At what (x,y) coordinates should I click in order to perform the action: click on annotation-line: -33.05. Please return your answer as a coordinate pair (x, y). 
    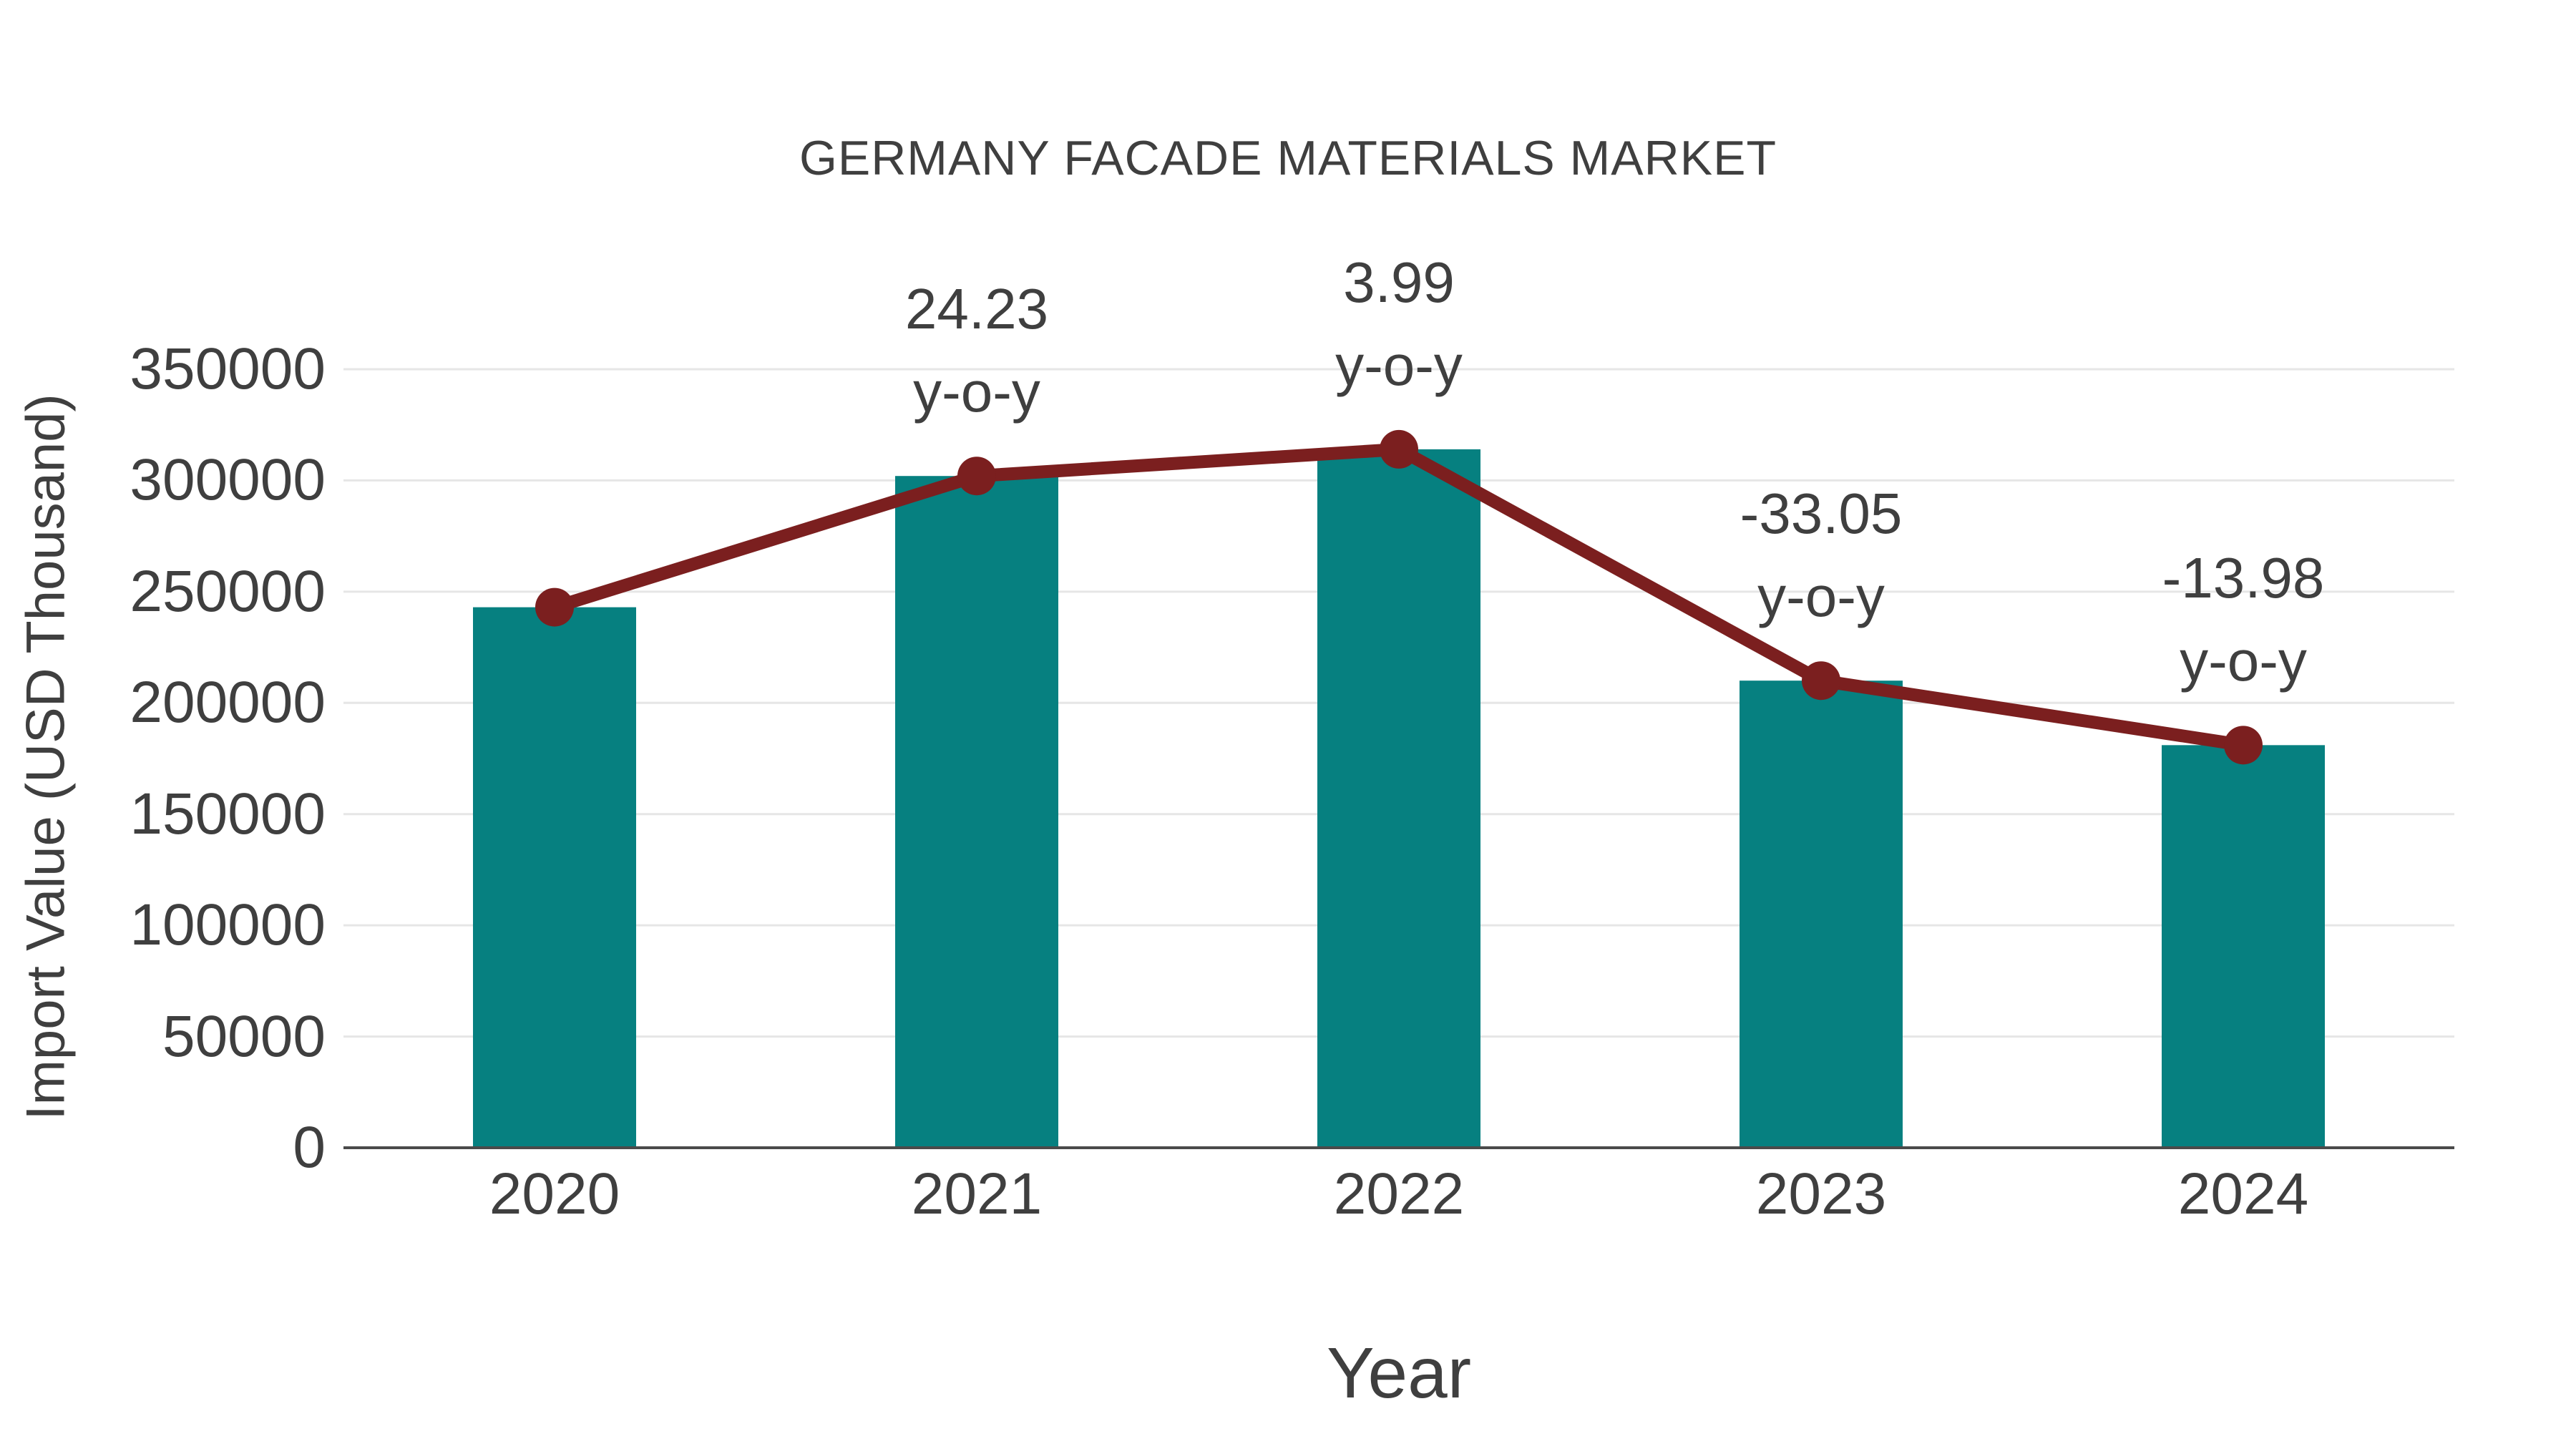
    Looking at the image, I should click on (1821, 514).